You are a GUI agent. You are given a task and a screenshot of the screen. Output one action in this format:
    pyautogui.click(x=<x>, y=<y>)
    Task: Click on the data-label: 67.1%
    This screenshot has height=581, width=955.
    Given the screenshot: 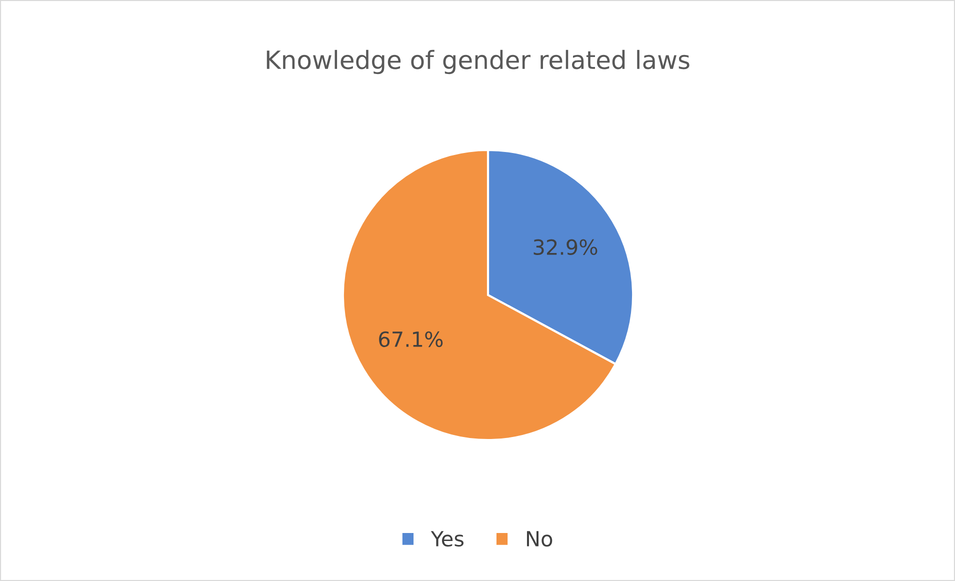 What is the action you would take?
    pyautogui.click(x=411, y=339)
    